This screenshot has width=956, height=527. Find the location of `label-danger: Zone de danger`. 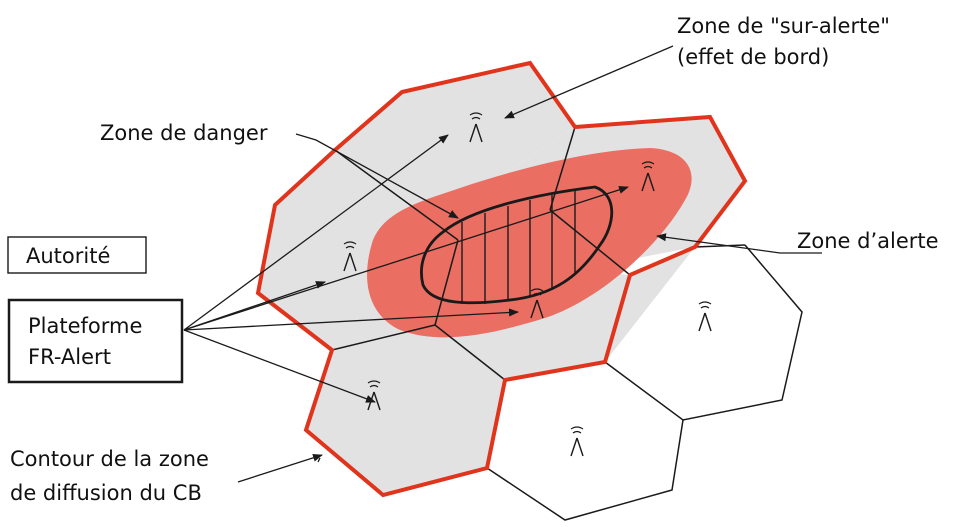

label-danger: Zone de danger is located at coordinates (184, 133).